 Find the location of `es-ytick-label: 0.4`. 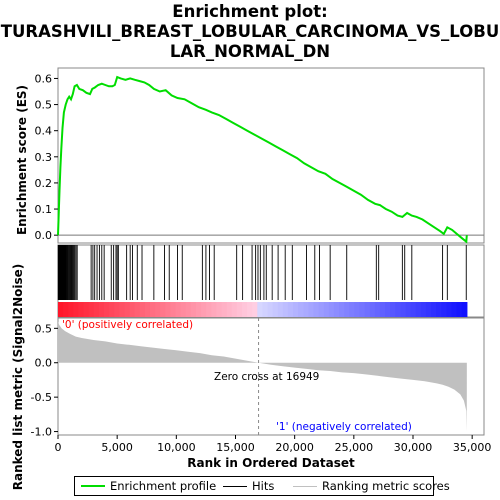

es-ytick-label: 0.4 is located at coordinates (44, 131).